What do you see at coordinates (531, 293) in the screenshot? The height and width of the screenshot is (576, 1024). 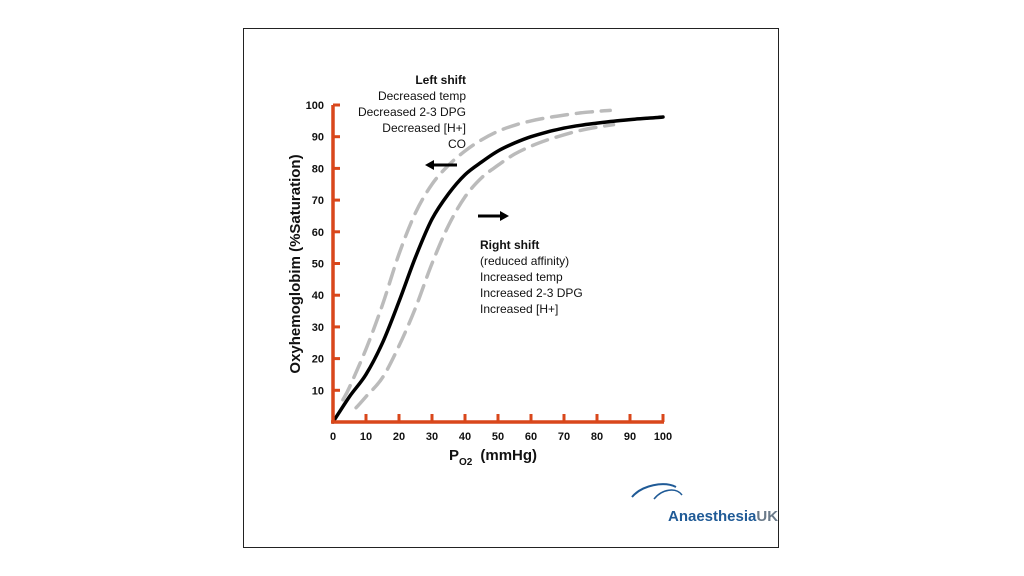 I see `right-shift-line: Increased 2-3 DPG` at bounding box center [531, 293].